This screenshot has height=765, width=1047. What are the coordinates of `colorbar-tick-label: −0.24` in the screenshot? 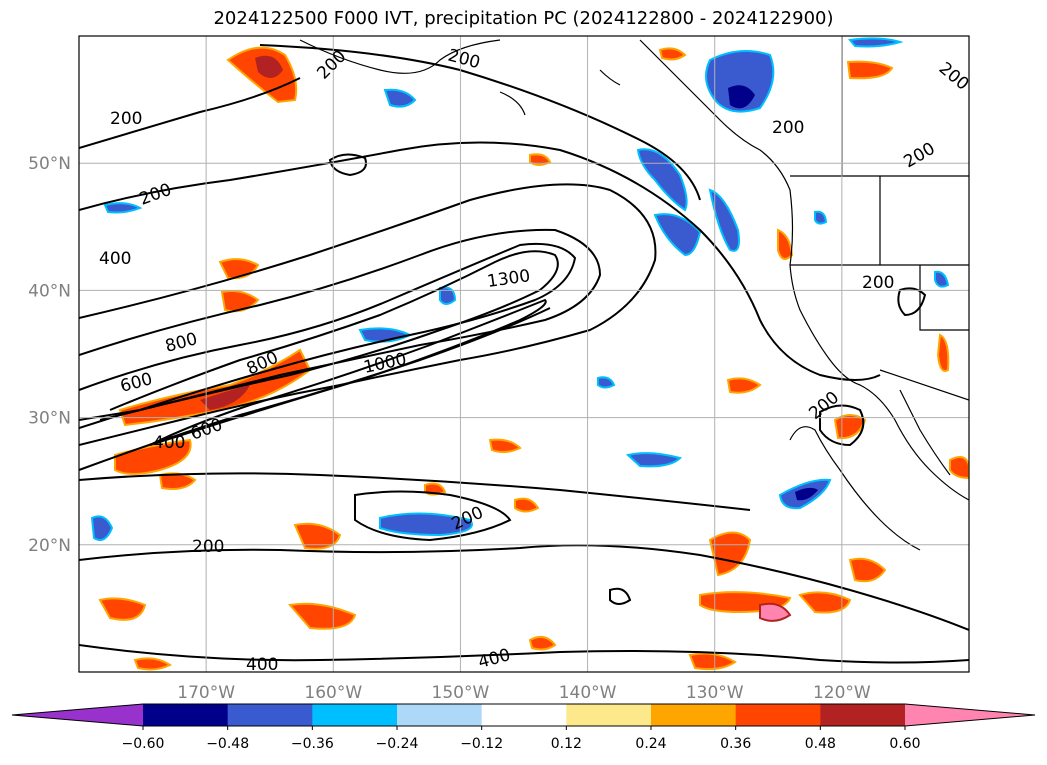 It's located at (397, 744).